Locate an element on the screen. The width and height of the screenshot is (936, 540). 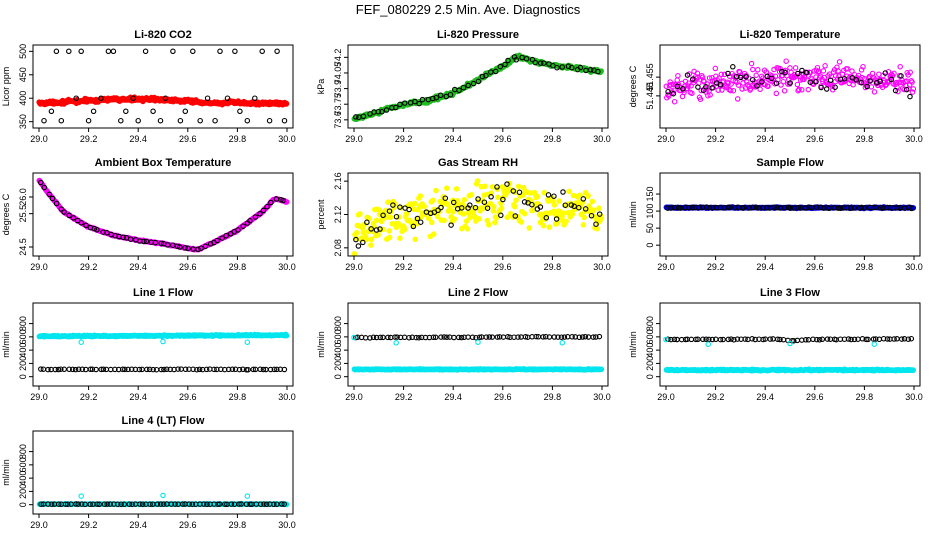
y-axis-label: ml/min is located at coordinates (6, 344).